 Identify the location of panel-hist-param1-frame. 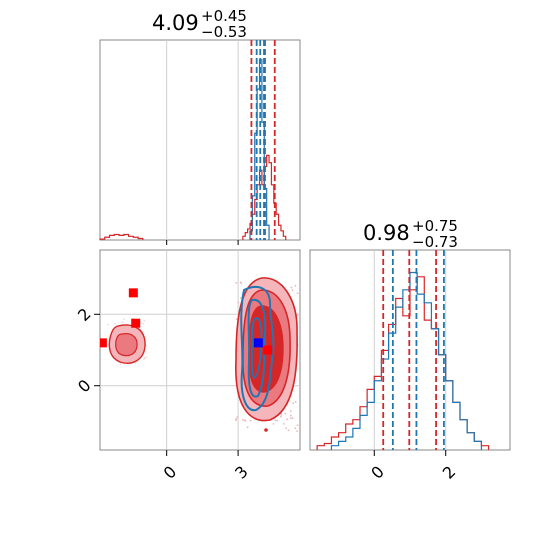
(200, 140).